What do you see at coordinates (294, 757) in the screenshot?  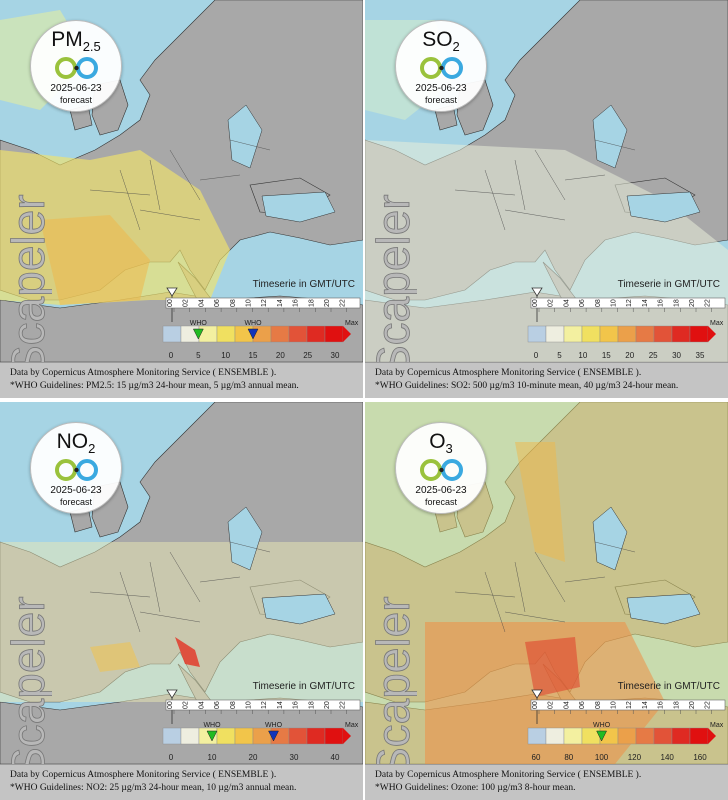 I see `scale-tick-label: 30` at bounding box center [294, 757].